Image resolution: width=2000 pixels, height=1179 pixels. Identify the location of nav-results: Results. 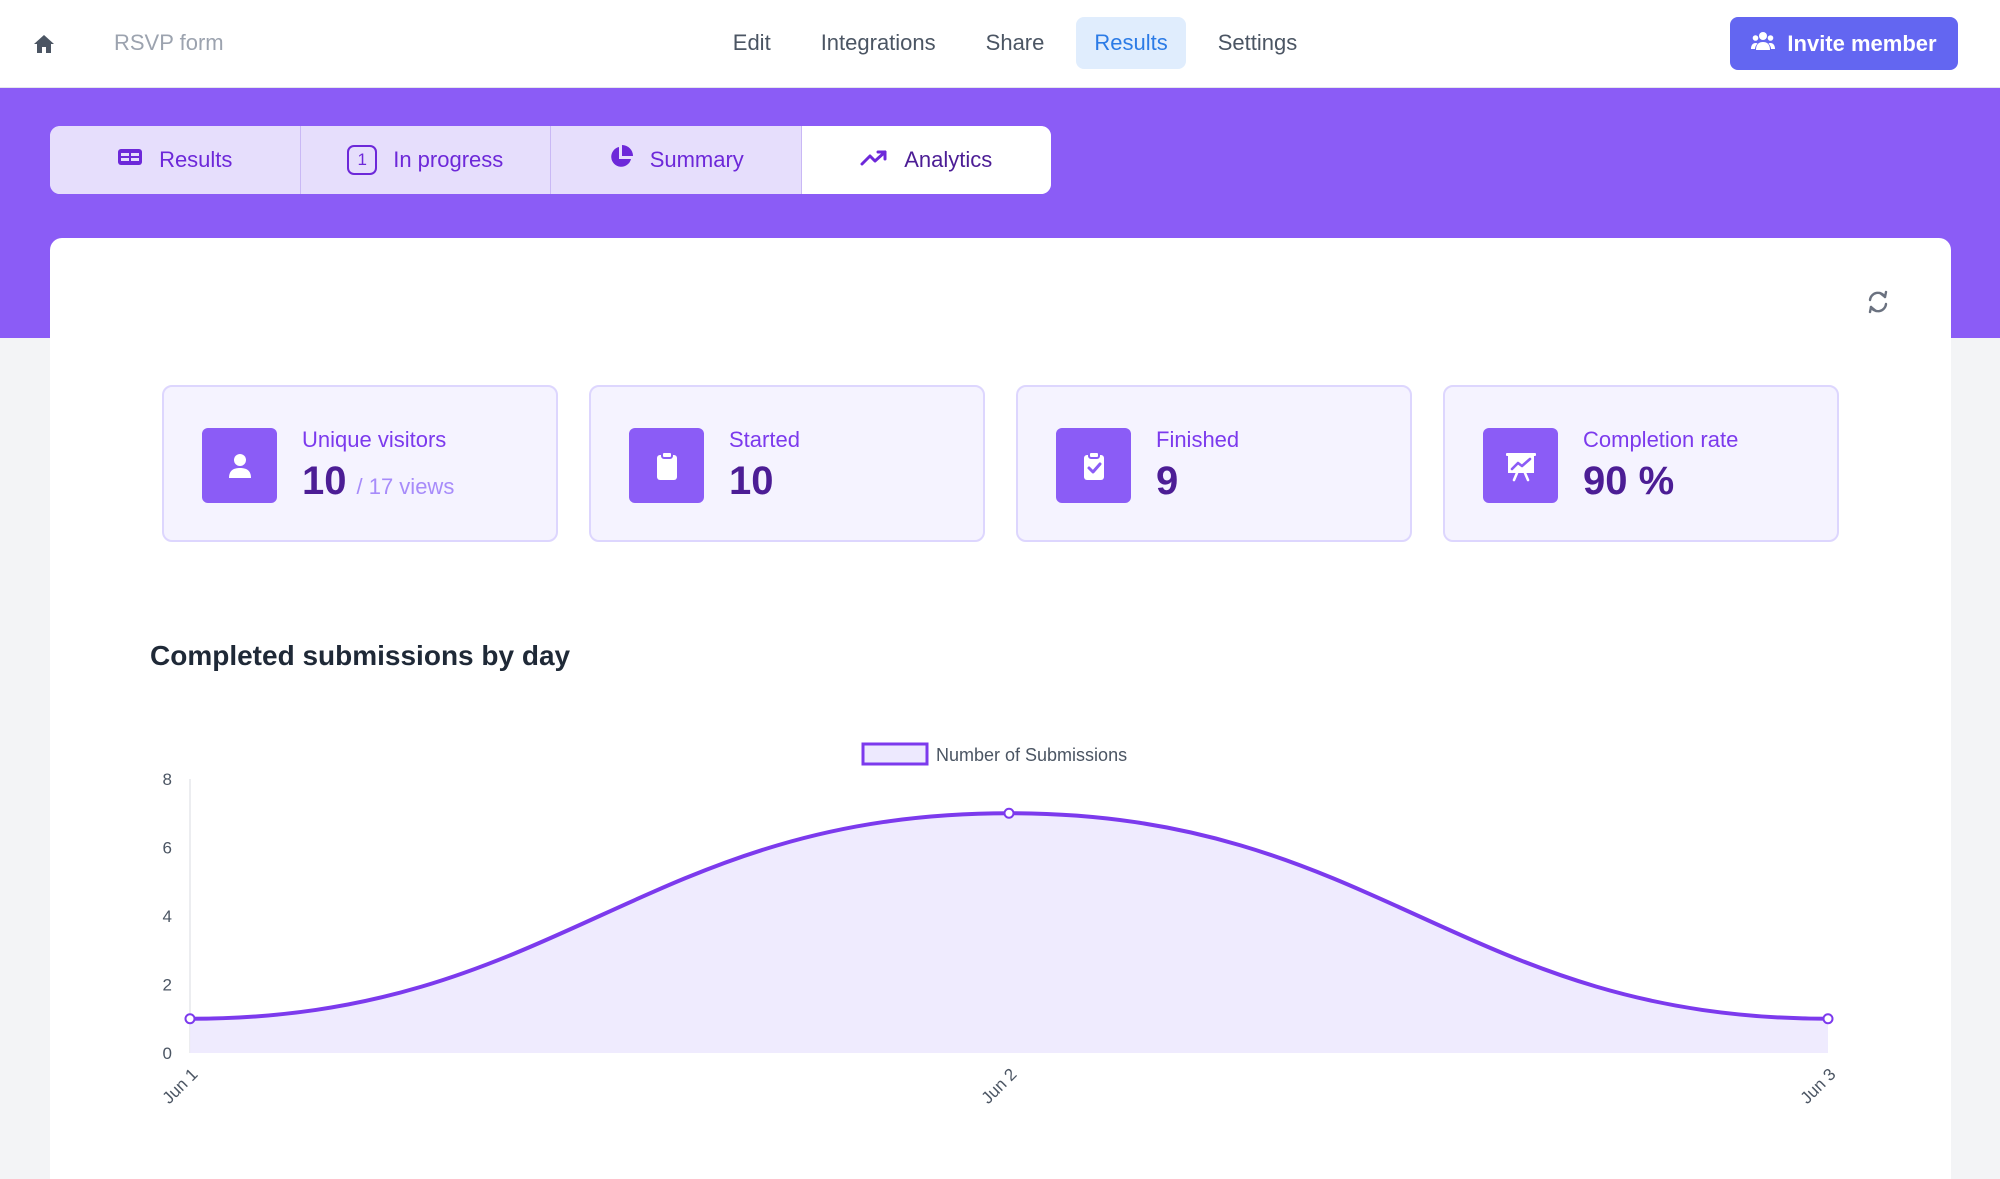
(1131, 43).